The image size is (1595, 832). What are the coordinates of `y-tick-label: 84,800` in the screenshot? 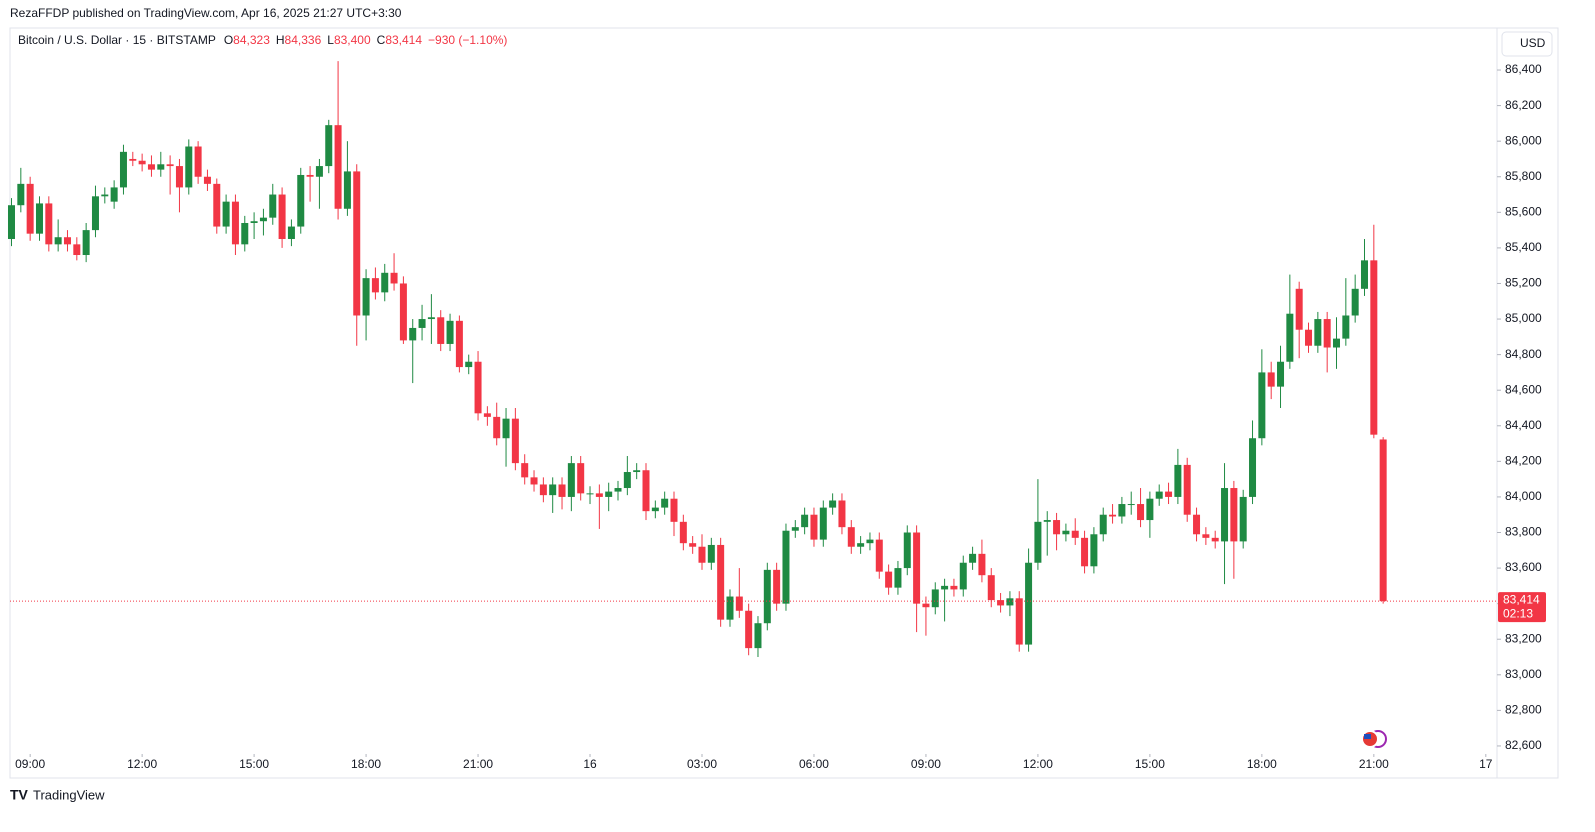 It's located at (1523, 354).